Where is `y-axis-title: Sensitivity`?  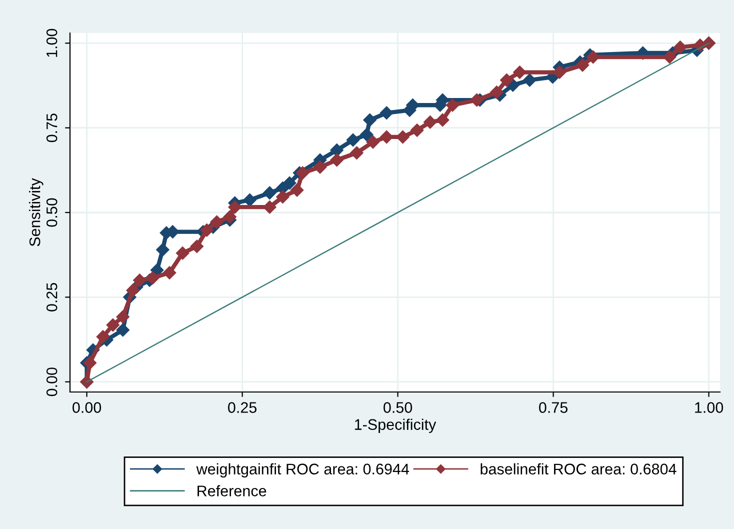
y-axis-title: Sensitivity is located at coordinates (36, 212).